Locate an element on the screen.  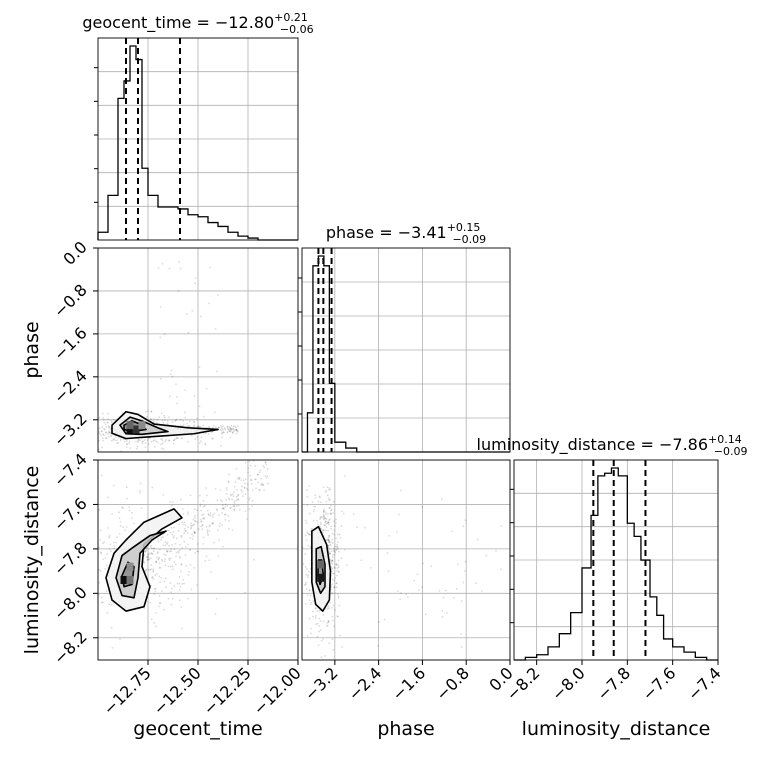
hist-panel-luminosity_distance: luminosity_distance = −7.86+0.14 −0.09 is located at coordinates (612, 547).